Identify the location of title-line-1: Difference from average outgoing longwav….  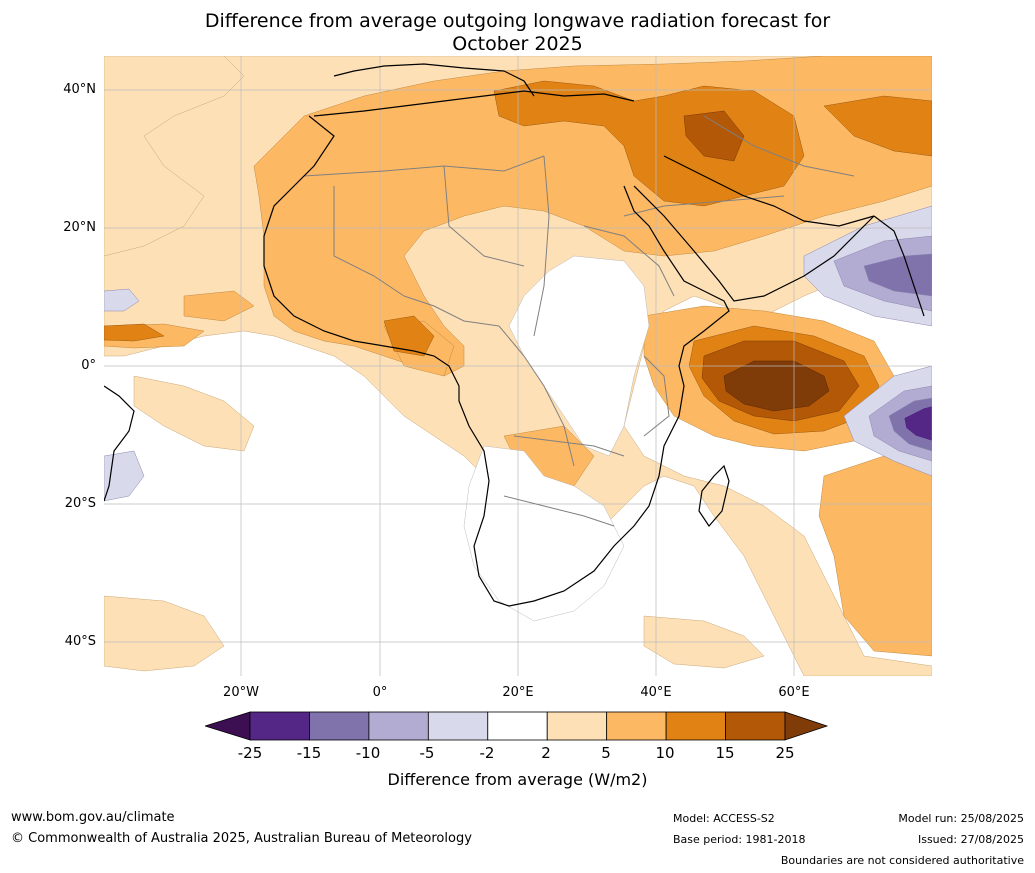
(517, 21).